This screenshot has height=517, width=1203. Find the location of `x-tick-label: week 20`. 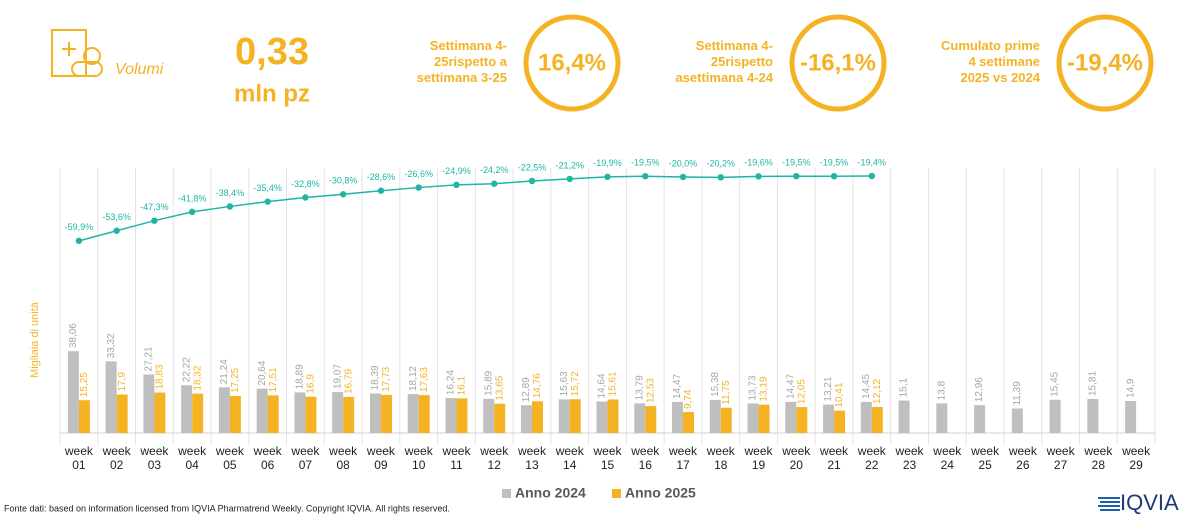

x-tick-label: week 20 is located at coordinates (796, 458).